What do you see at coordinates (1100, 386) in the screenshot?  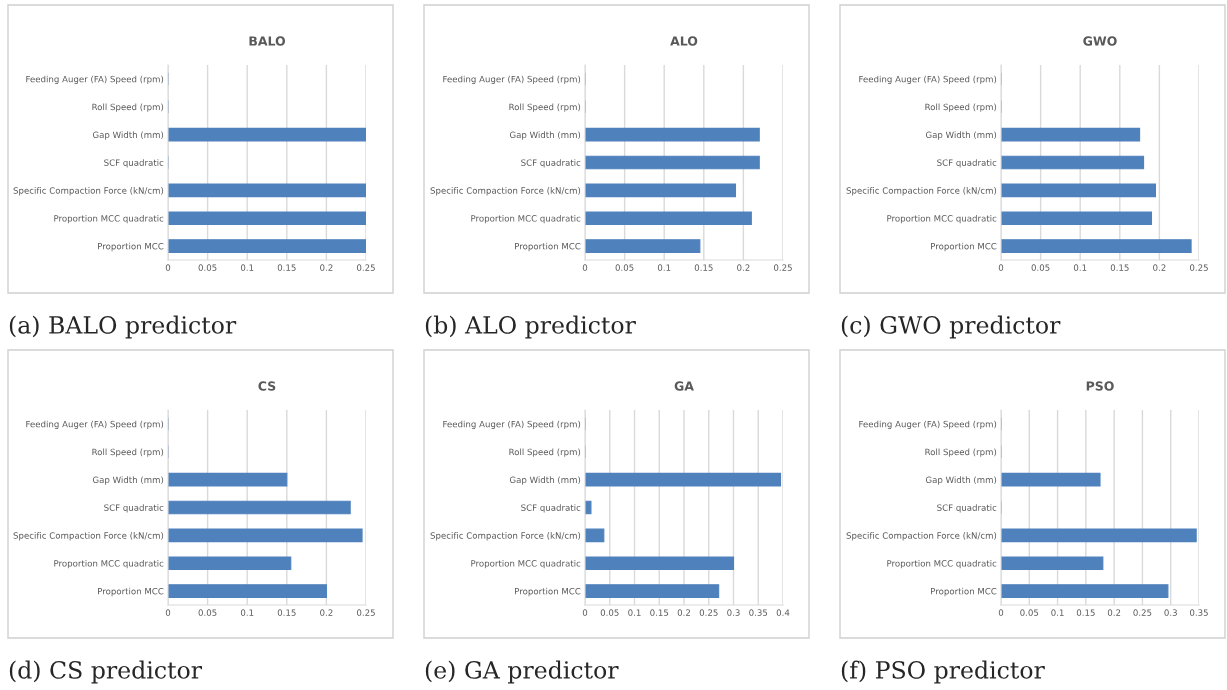 I see `chart-title: PSO` at bounding box center [1100, 386].